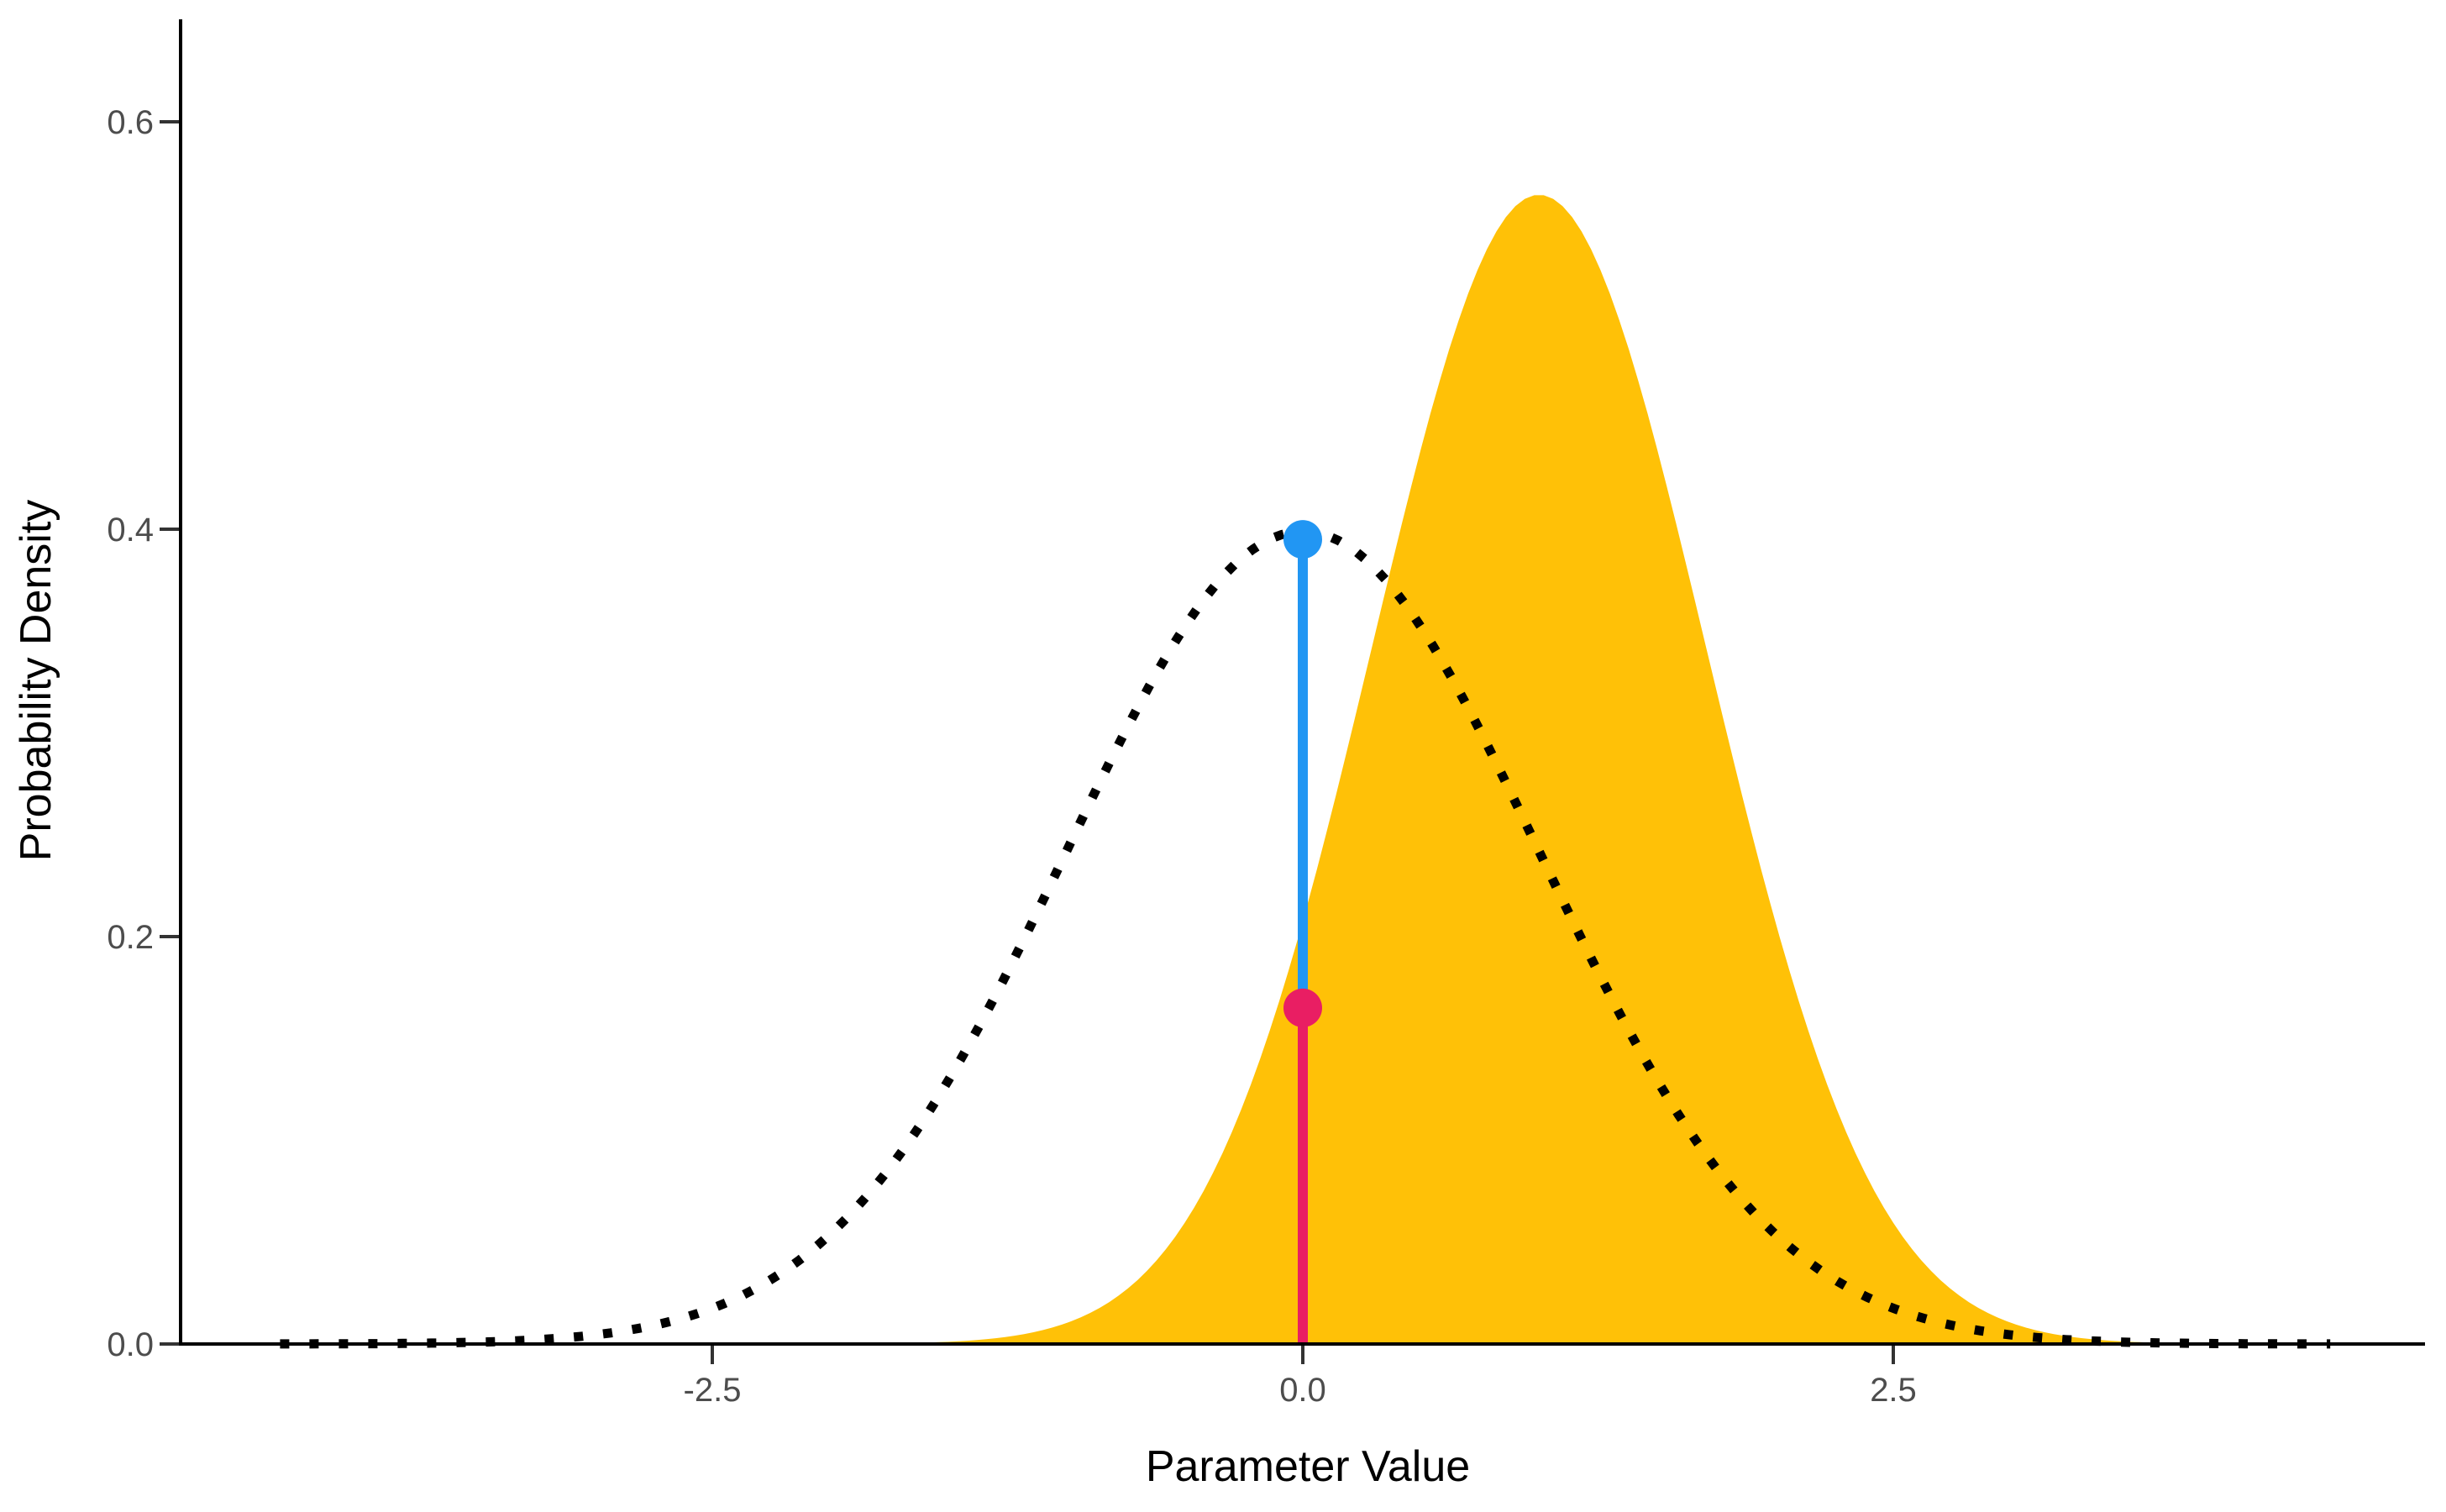 This screenshot has height=1512, width=2446. Describe the element at coordinates (1302, 539) in the screenshot. I see `prior-density-marker-dot` at that location.